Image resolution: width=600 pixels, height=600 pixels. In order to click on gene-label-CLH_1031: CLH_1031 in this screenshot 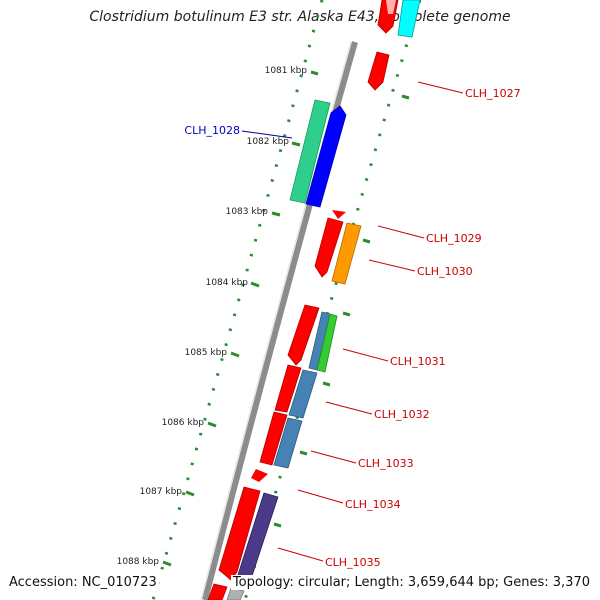, I will do `click(418, 361)`.